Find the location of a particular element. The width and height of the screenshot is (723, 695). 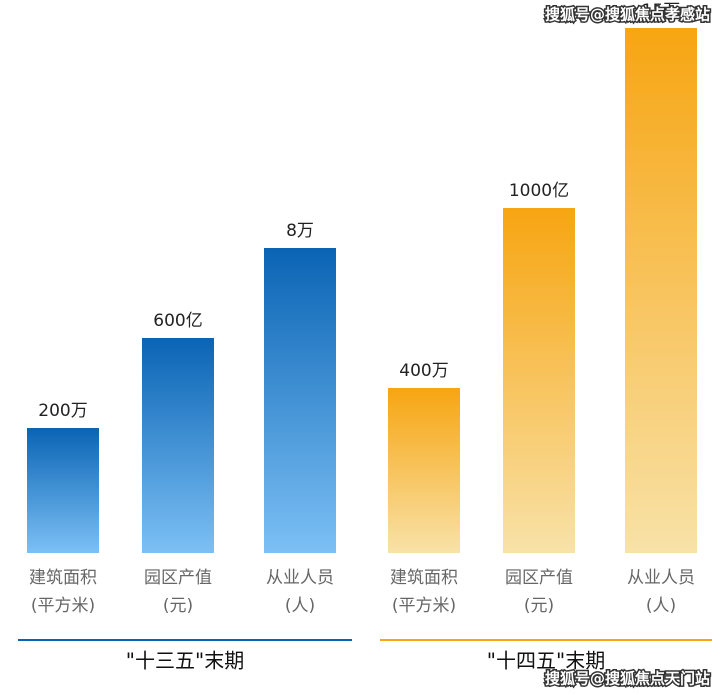

value-label: 600亿 is located at coordinates (177, 321).